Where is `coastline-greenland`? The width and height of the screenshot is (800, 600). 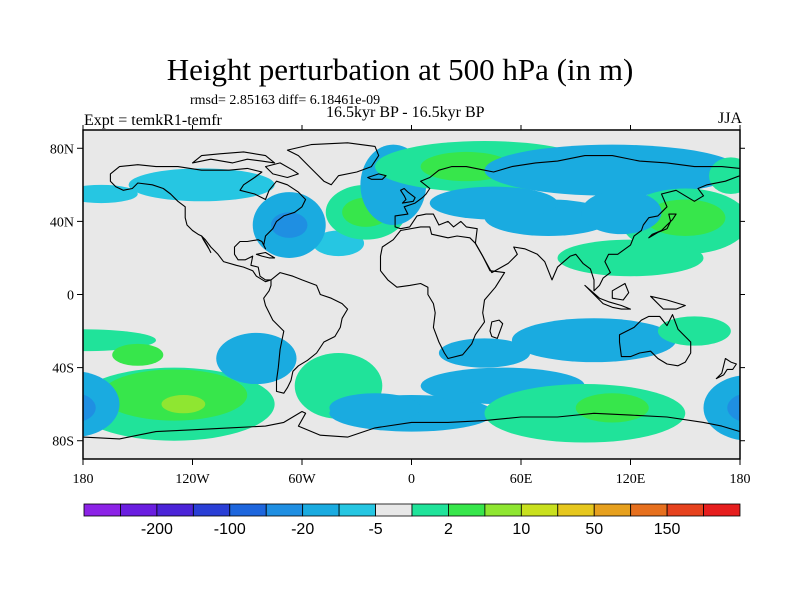
coastline-greenland is located at coordinates (333, 164).